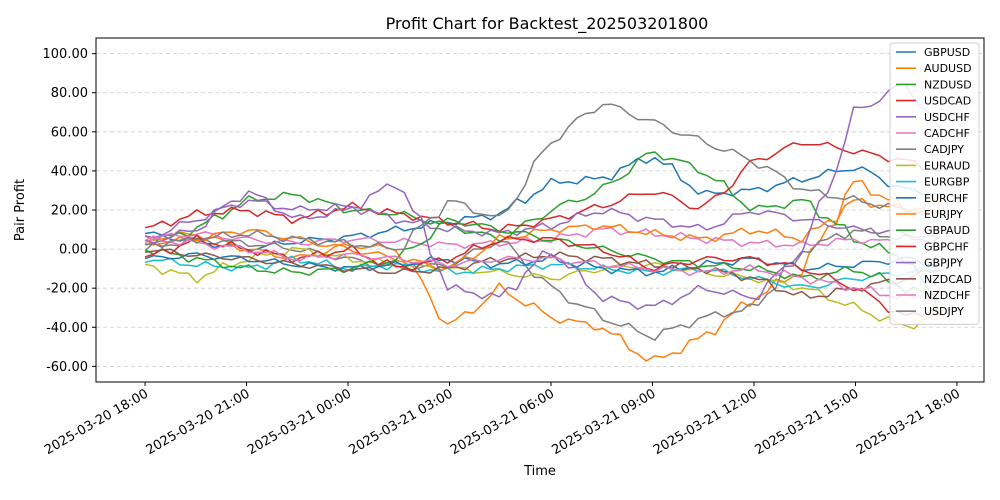 The height and width of the screenshot is (500, 1000). I want to click on series-line-nzdcad, so click(543, 273).